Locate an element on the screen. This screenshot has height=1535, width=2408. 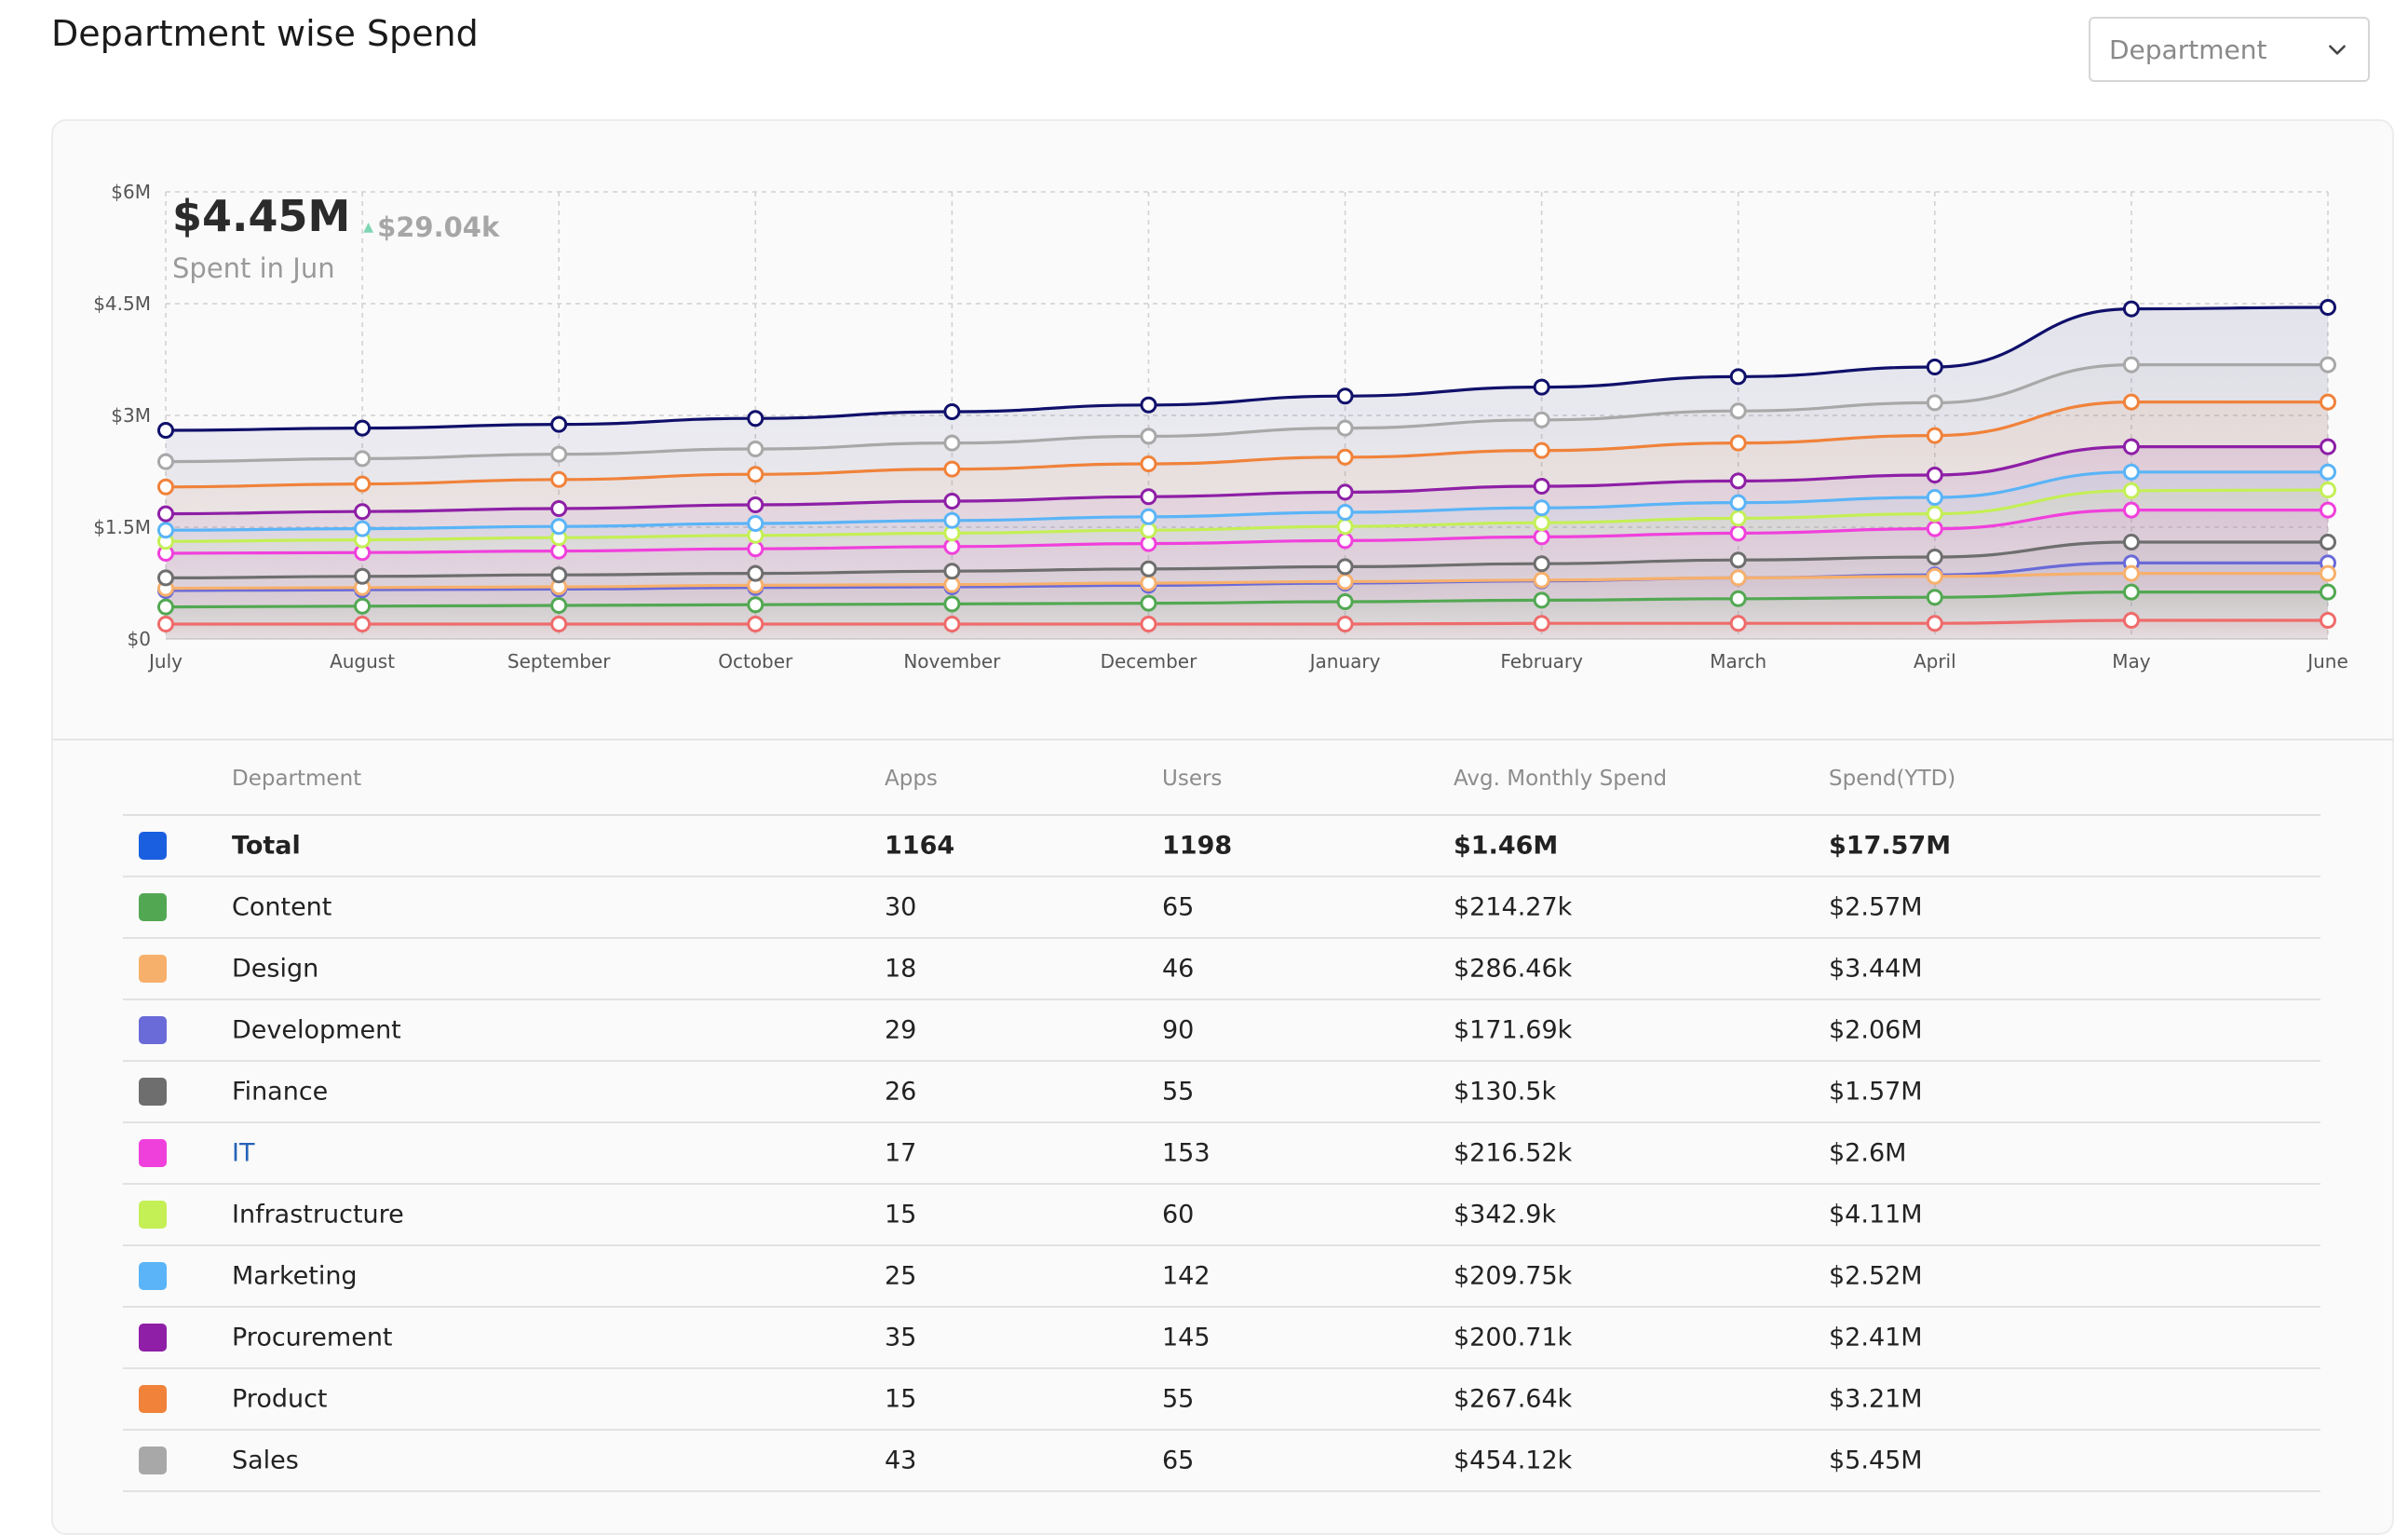
department-name: IT is located at coordinates (244, 1153).